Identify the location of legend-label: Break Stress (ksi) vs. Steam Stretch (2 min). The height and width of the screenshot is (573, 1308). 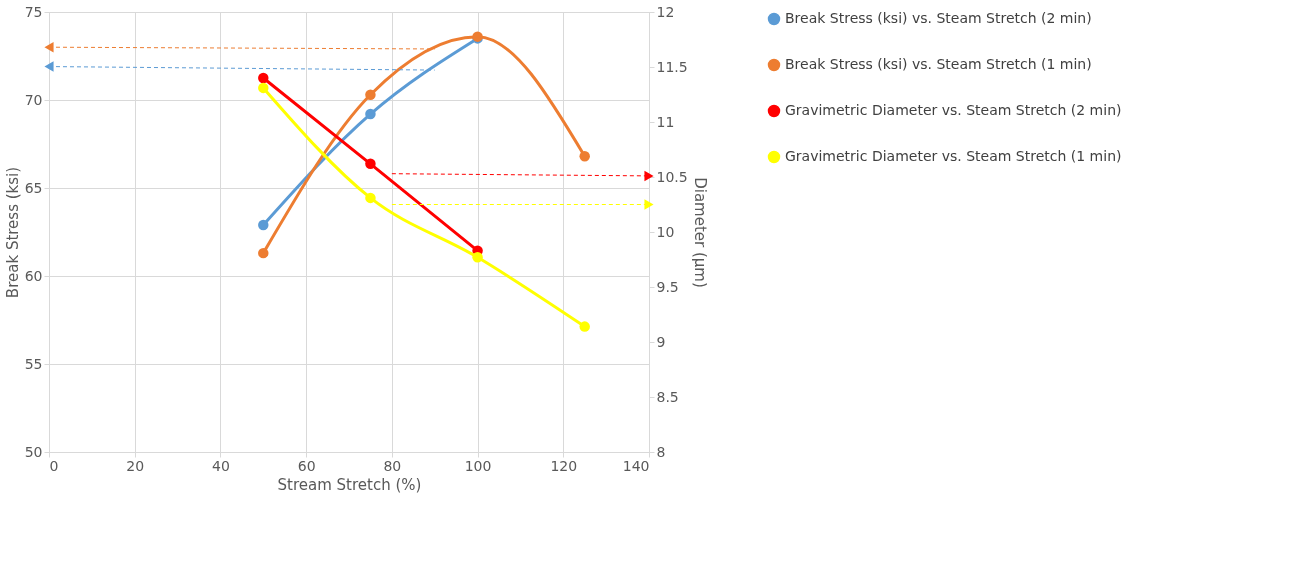
(938, 18).